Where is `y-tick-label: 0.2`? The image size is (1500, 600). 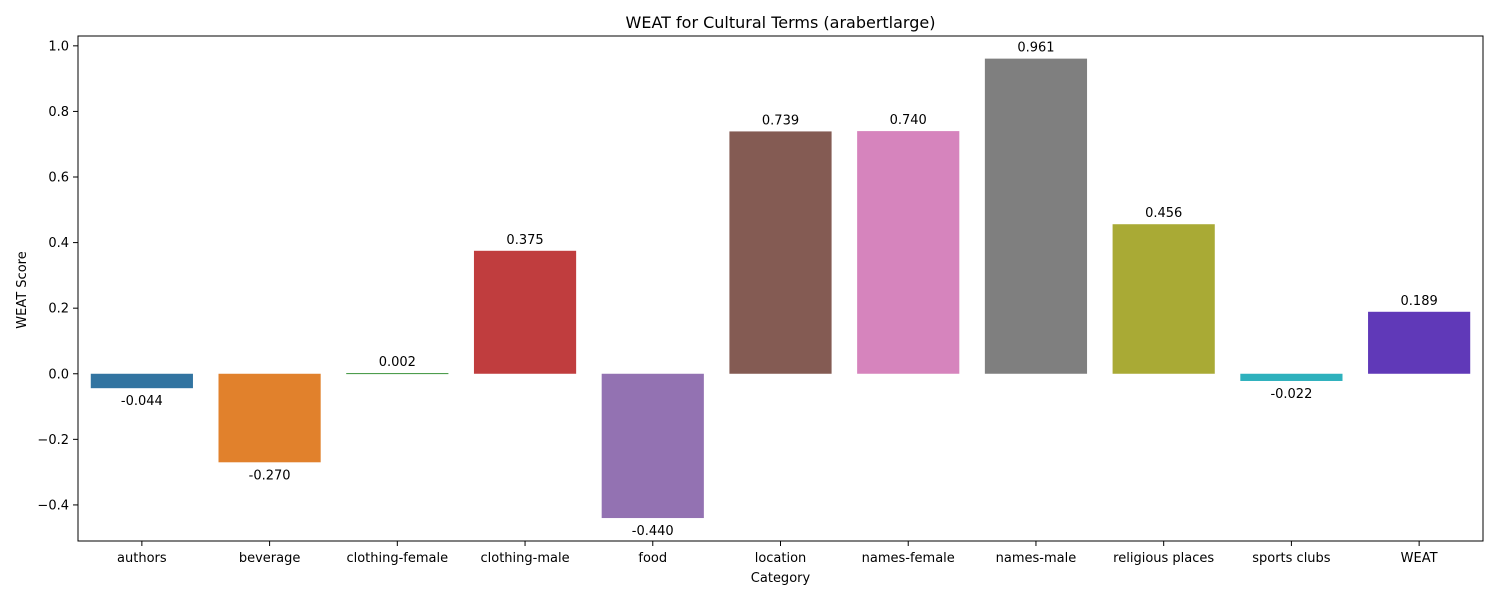
y-tick-label: 0.2 is located at coordinates (58, 309).